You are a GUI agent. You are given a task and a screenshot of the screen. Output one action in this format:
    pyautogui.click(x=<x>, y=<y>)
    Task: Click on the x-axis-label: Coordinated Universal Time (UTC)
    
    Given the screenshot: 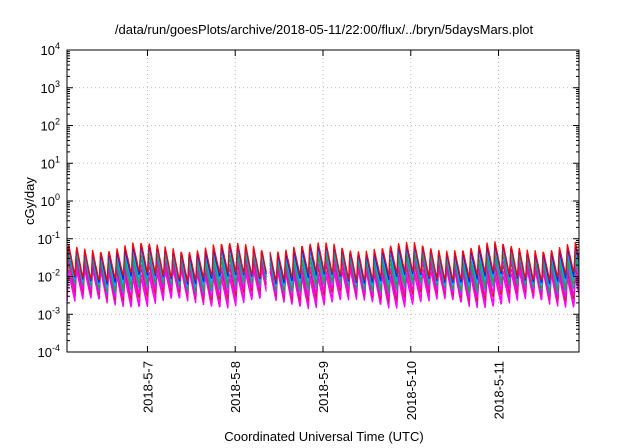 What is the action you would take?
    pyautogui.click(x=323, y=436)
    